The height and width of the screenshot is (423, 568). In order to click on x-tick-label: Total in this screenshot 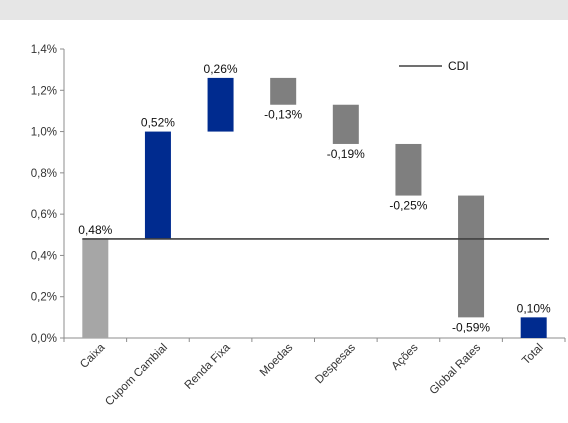, I will do `click(533, 355)`.